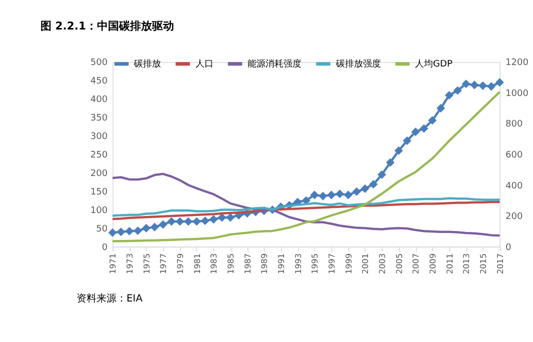 The height and width of the screenshot is (342, 533). What do you see at coordinates (483, 263) in the screenshot?
I see `x-tick-label: 2015` at bounding box center [483, 263].